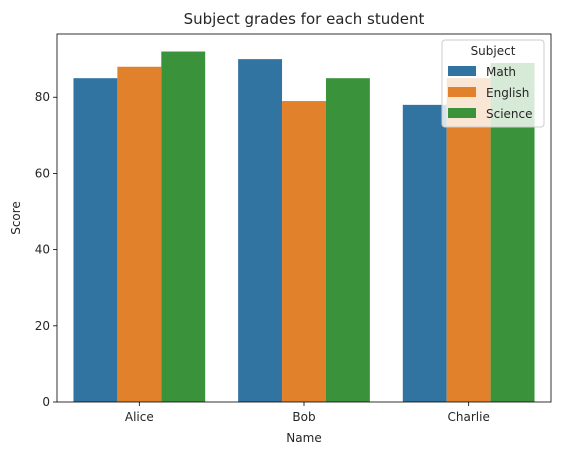 This screenshot has width=562, height=455. I want to click on chart-title: Subject grades for each student, so click(304, 19).